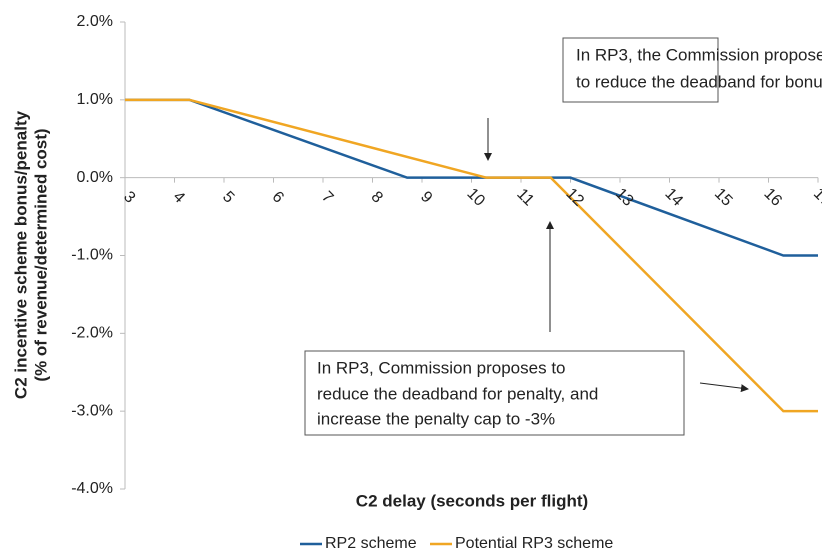  What do you see at coordinates (20, 254) in the screenshot?
I see `y-axis-label: C2 incentive scheme bonus/penalty` at bounding box center [20, 254].